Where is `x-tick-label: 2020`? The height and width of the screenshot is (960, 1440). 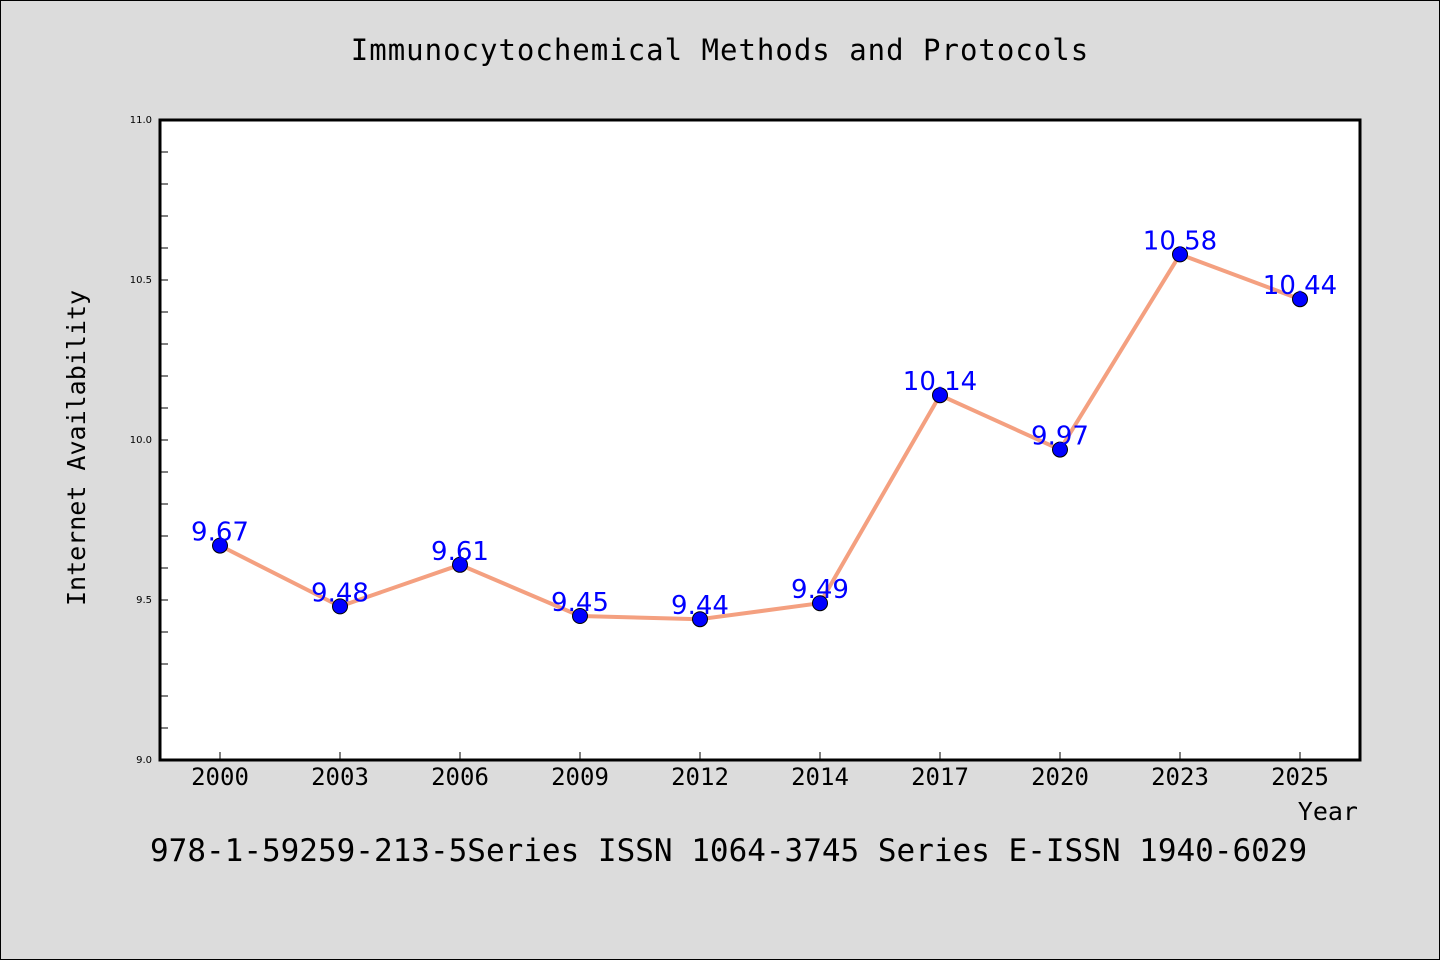
x-tick-label: 2020 is located at coordinates (1060, 777).